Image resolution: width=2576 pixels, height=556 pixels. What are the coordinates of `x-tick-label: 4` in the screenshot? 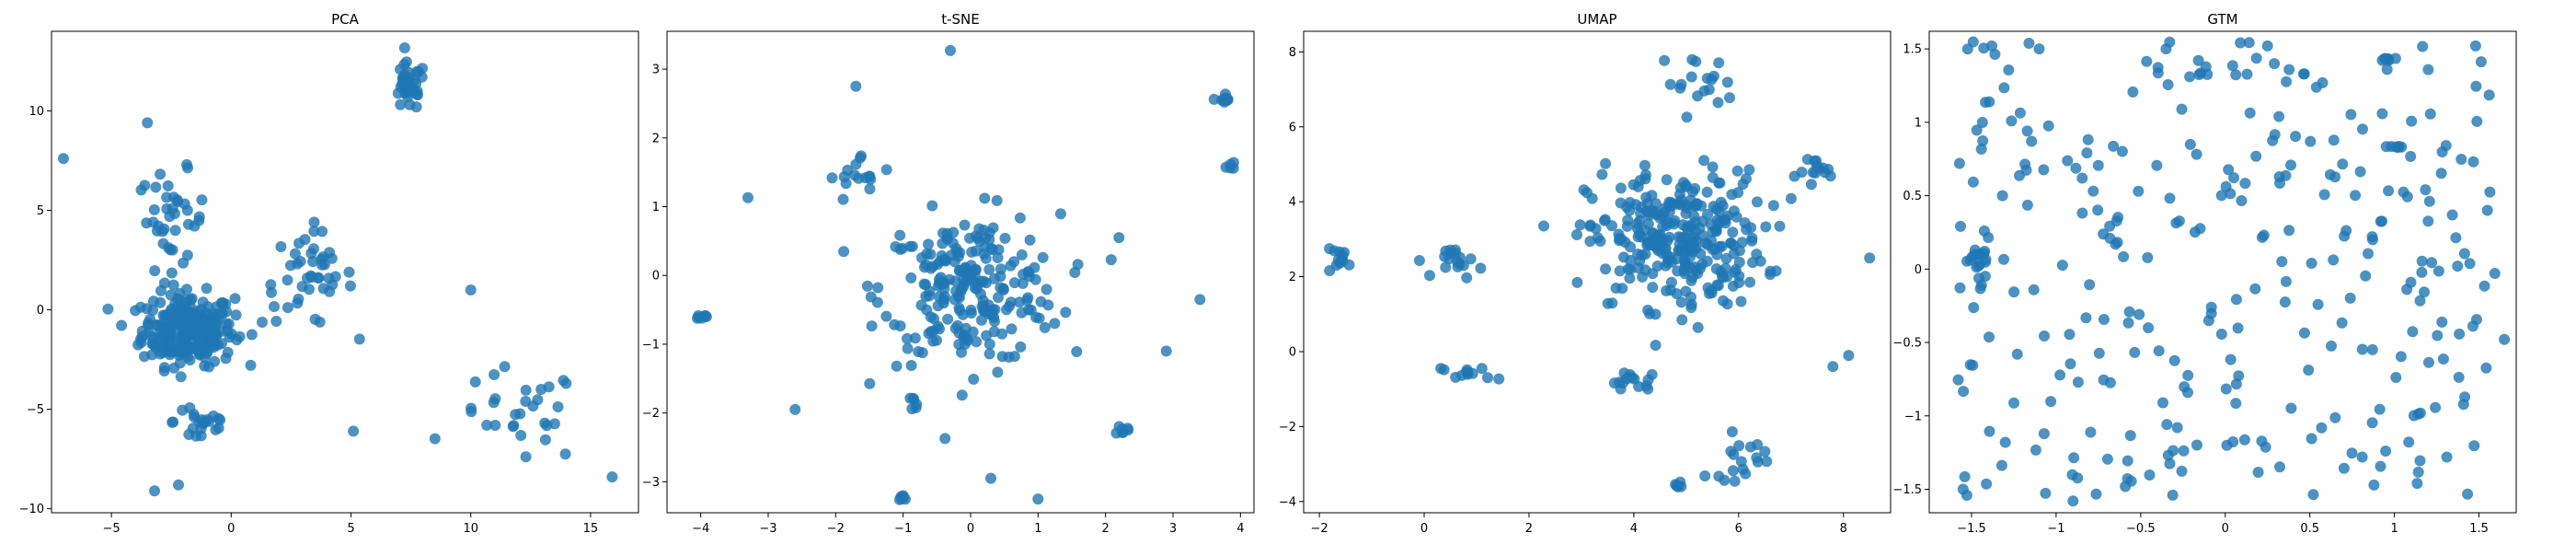 It's located at (1240, 529).